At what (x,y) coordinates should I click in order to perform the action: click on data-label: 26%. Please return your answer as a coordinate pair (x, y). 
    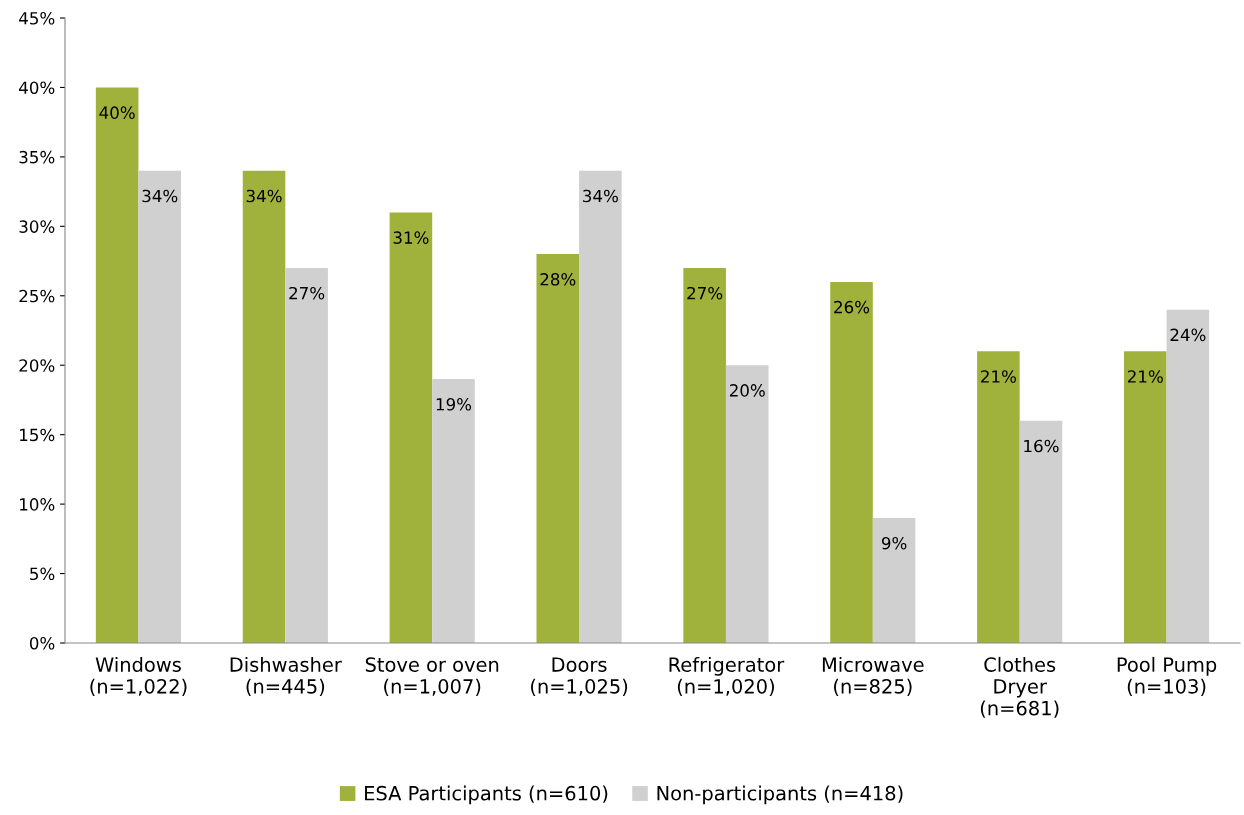
    Looking at the image, I should click on (852, 307).